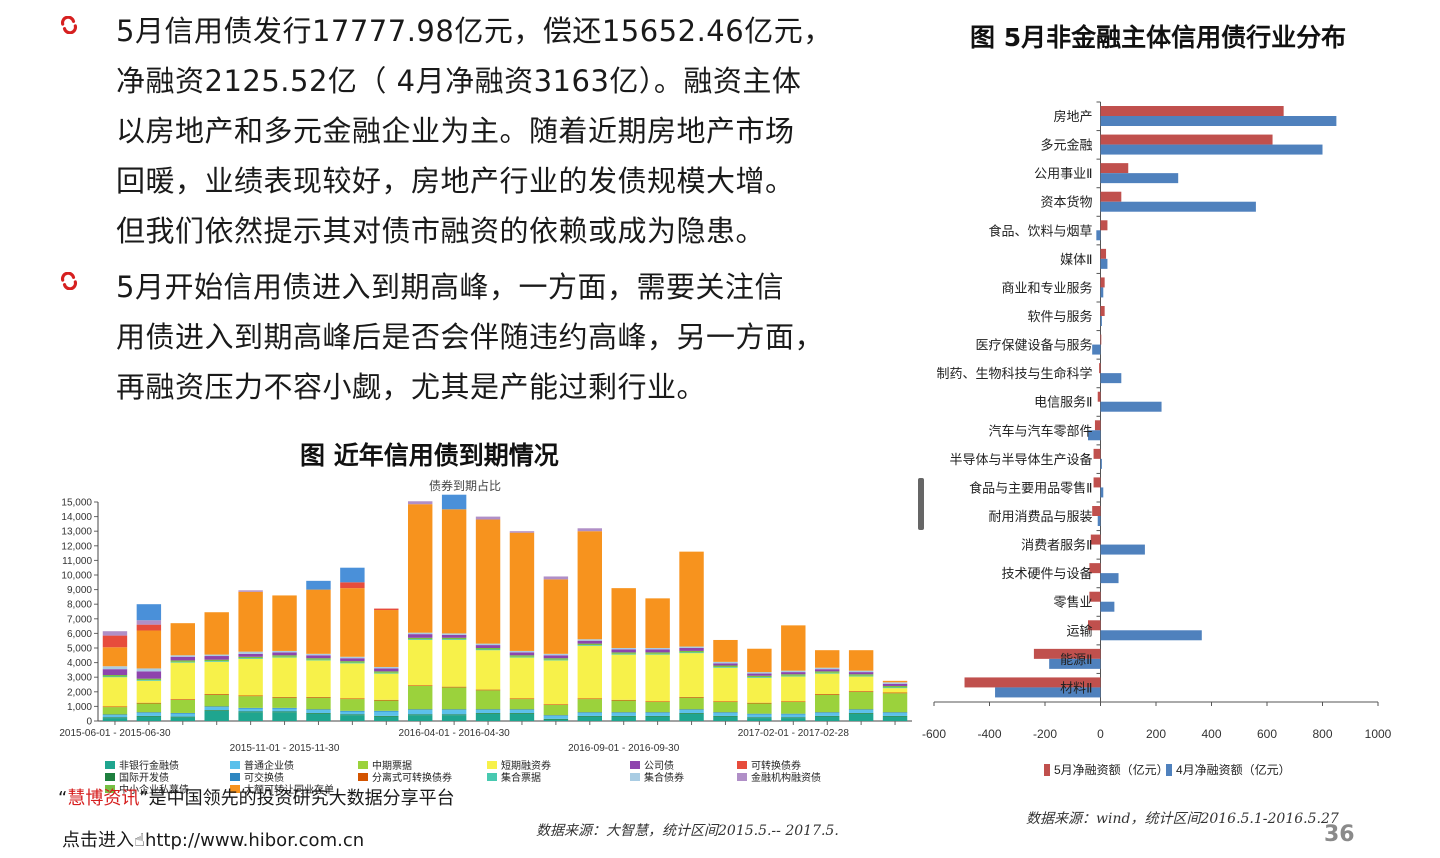 This screenshot has width=1440, height=858. What do you see at coordinates (921, 504) in the screenshot?
I see `scroll-handle` at bounding box center [921, 504].